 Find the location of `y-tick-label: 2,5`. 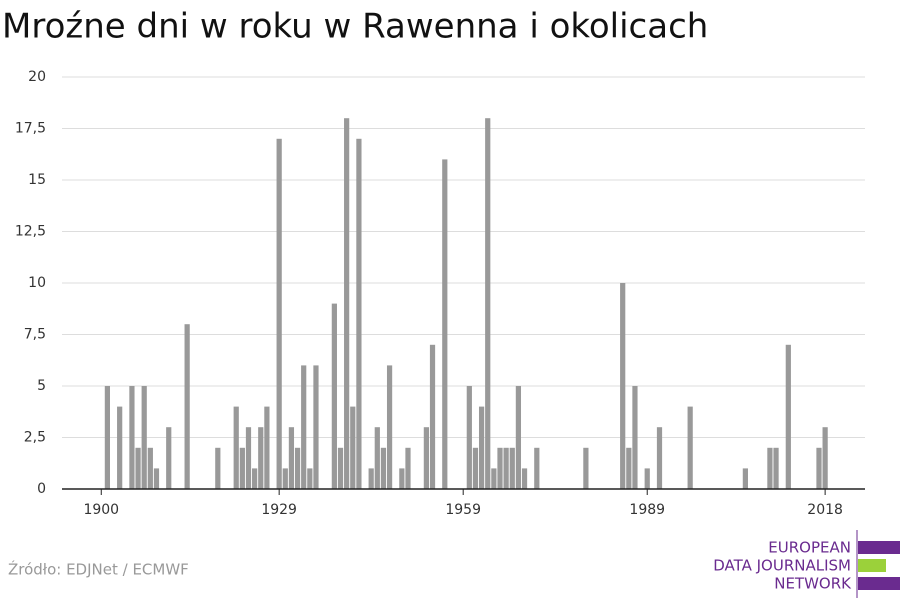

y-tick-label: 2,5 is located at coordinates (35, 438).